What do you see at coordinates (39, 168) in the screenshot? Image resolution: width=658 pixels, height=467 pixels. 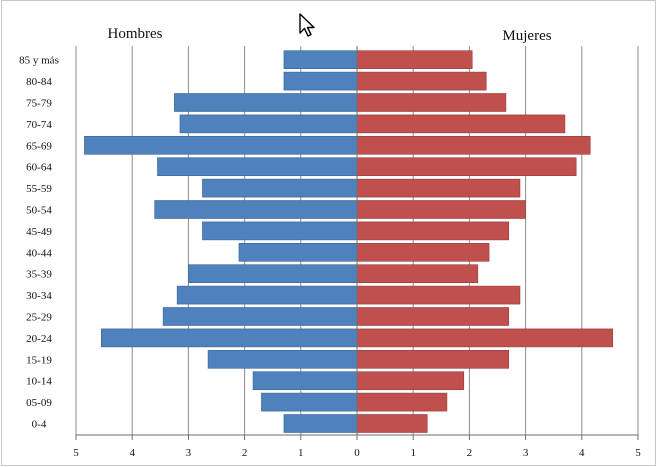 I see `category-label: 60-64` at bounding box center [39, 168].